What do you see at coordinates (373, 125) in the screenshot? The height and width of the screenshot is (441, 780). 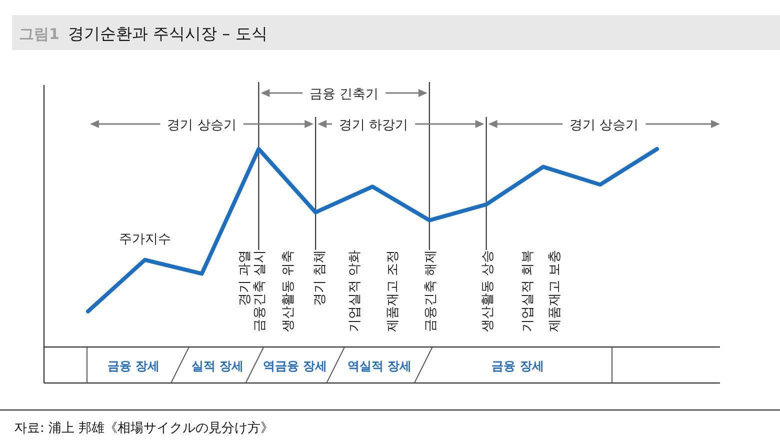 I see `text: 경기 하강기` at bounding box center [373, 125].